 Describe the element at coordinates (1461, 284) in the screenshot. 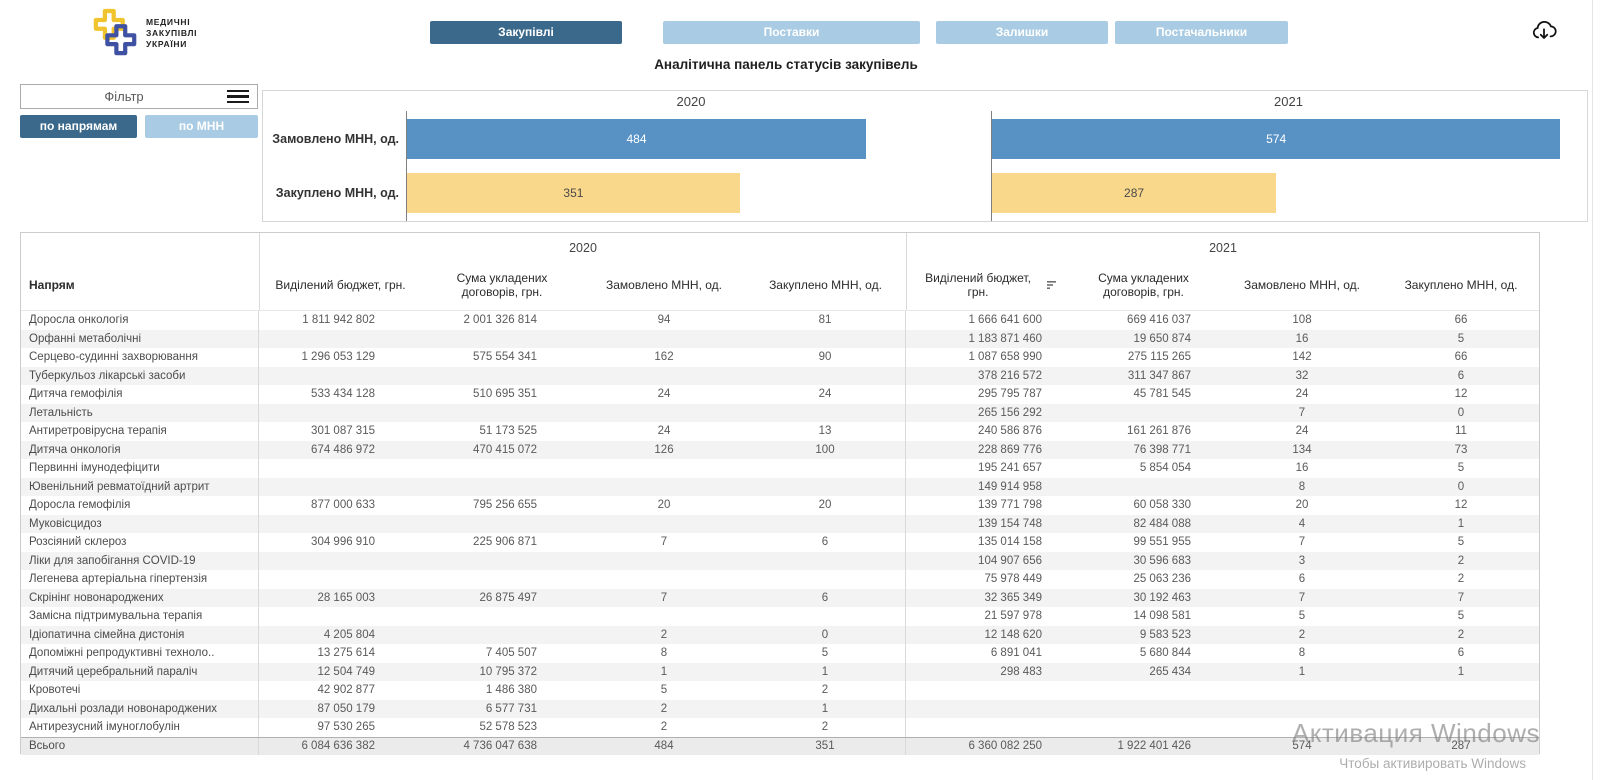

I see `column-header-purchased-2021: Закуплено МНН, од.` at that location.